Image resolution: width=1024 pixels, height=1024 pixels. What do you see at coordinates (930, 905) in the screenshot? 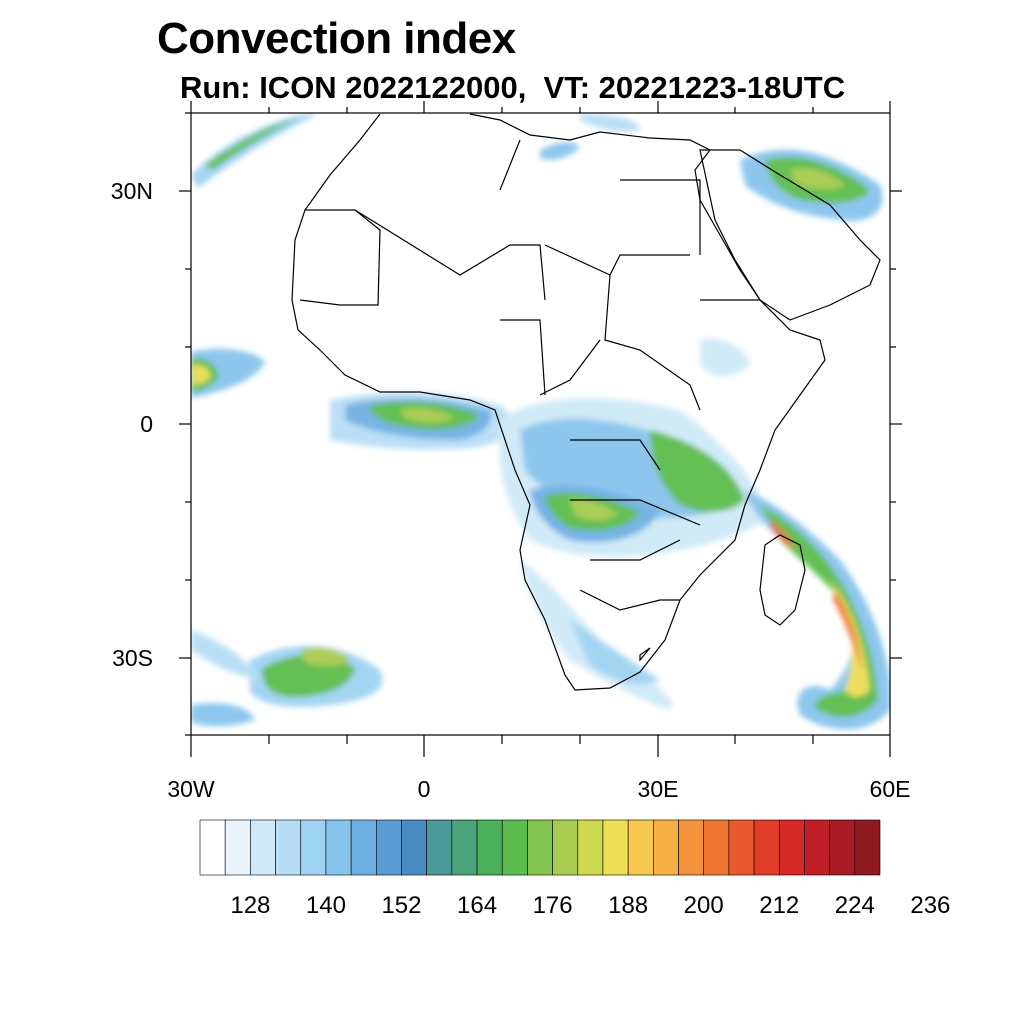
I see `colorbar-tick-label: 236` at bounding box center [930, 905].